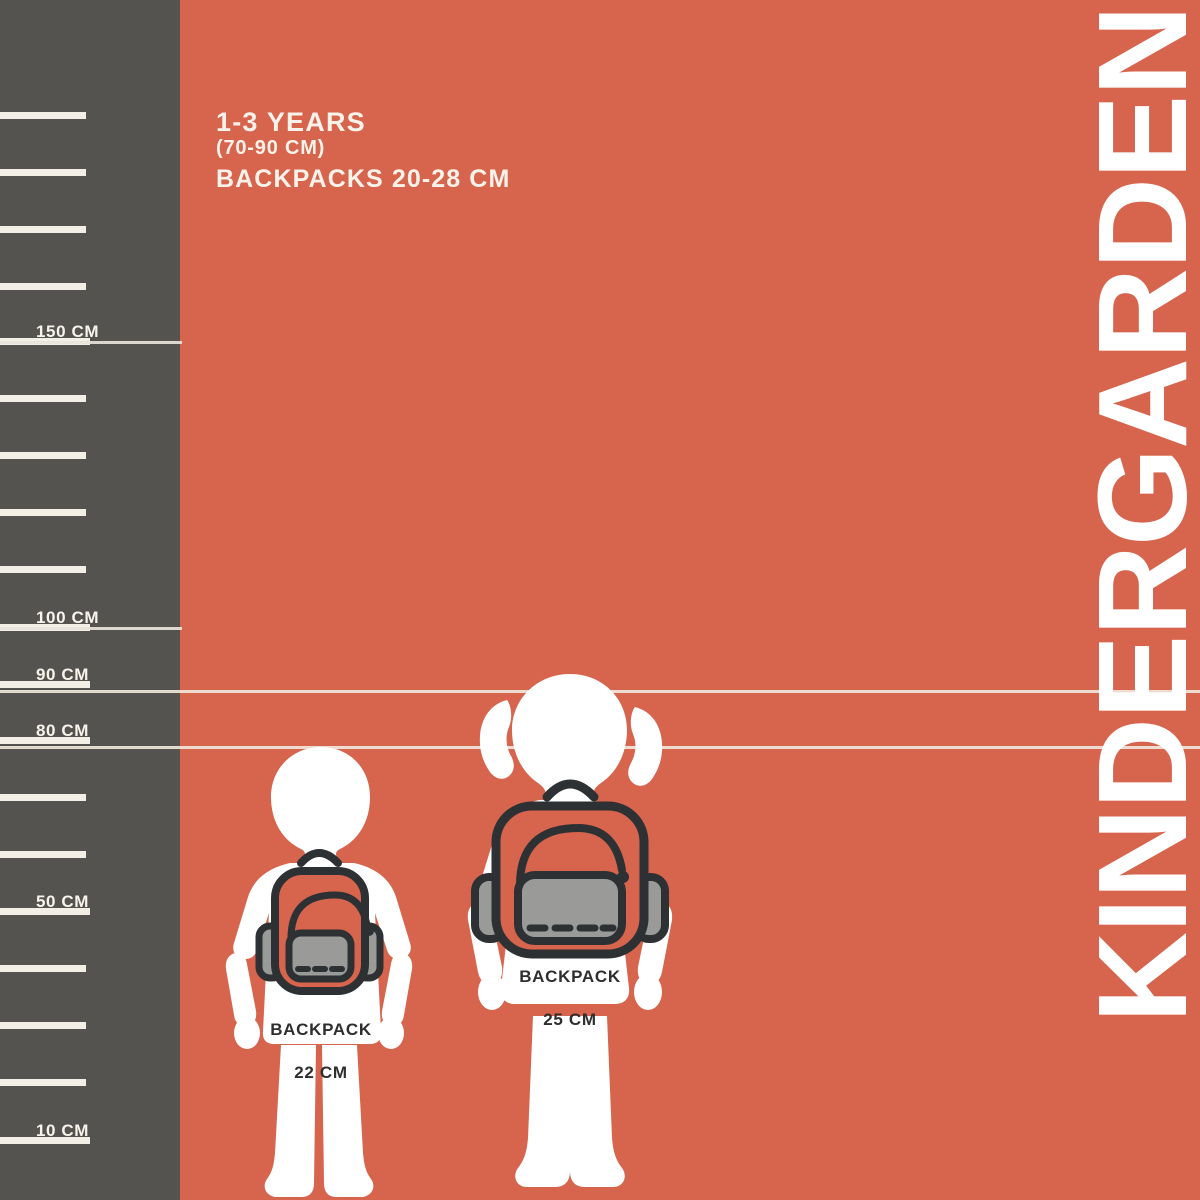 The width and height of the screenshot is (1200, 1200). I want to click on figure-toddler-girl: BACKPACK 25 CM, so click(570, 936).